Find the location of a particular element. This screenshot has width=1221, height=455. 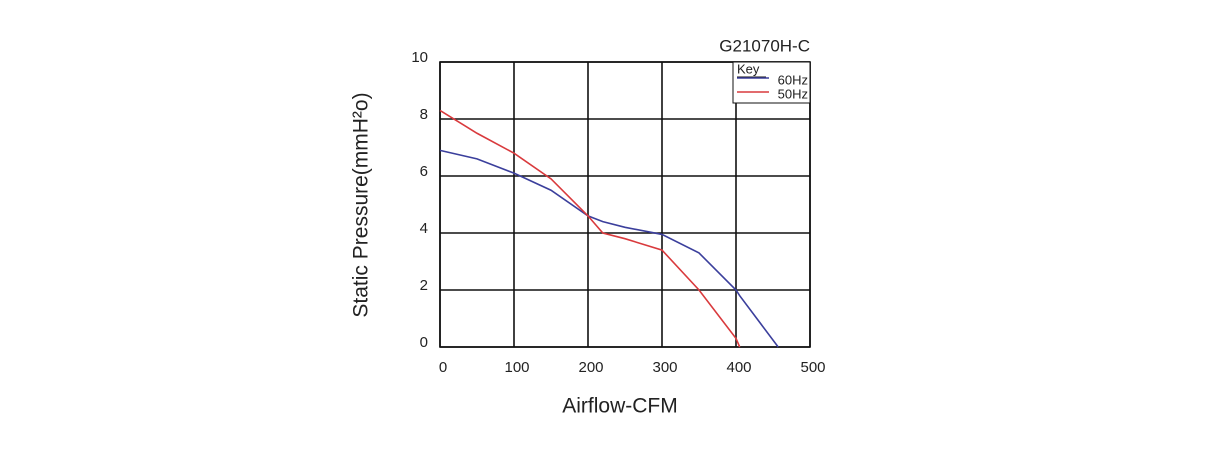

x-tick-label: 300 is located at coordinates (664, 367).